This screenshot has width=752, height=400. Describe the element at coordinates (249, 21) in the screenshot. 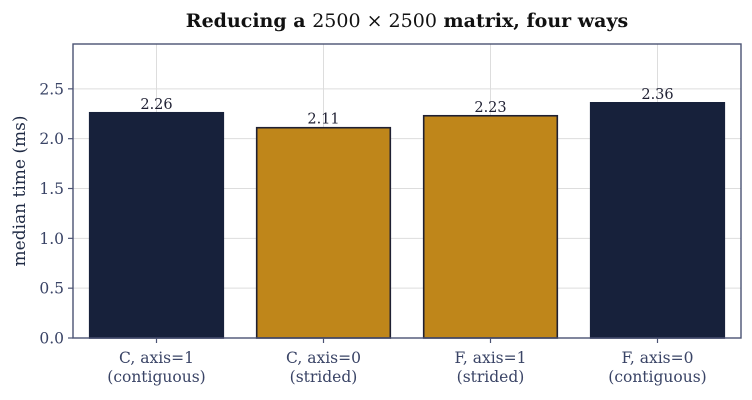

I see `chart-title-prefix: Reducing a` at that location.